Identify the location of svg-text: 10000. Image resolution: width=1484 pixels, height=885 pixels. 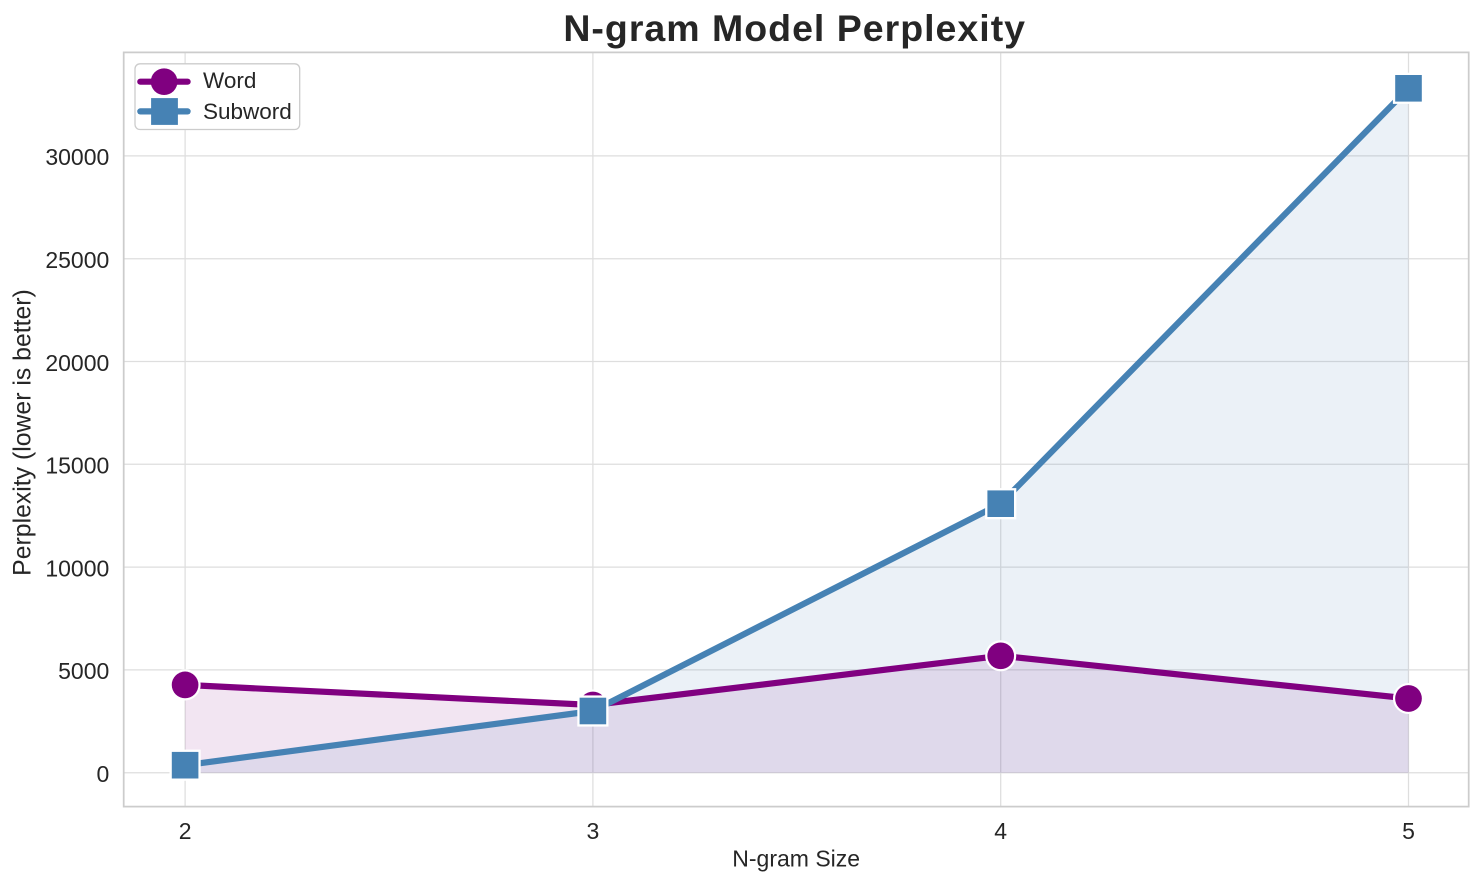
(77, 568).